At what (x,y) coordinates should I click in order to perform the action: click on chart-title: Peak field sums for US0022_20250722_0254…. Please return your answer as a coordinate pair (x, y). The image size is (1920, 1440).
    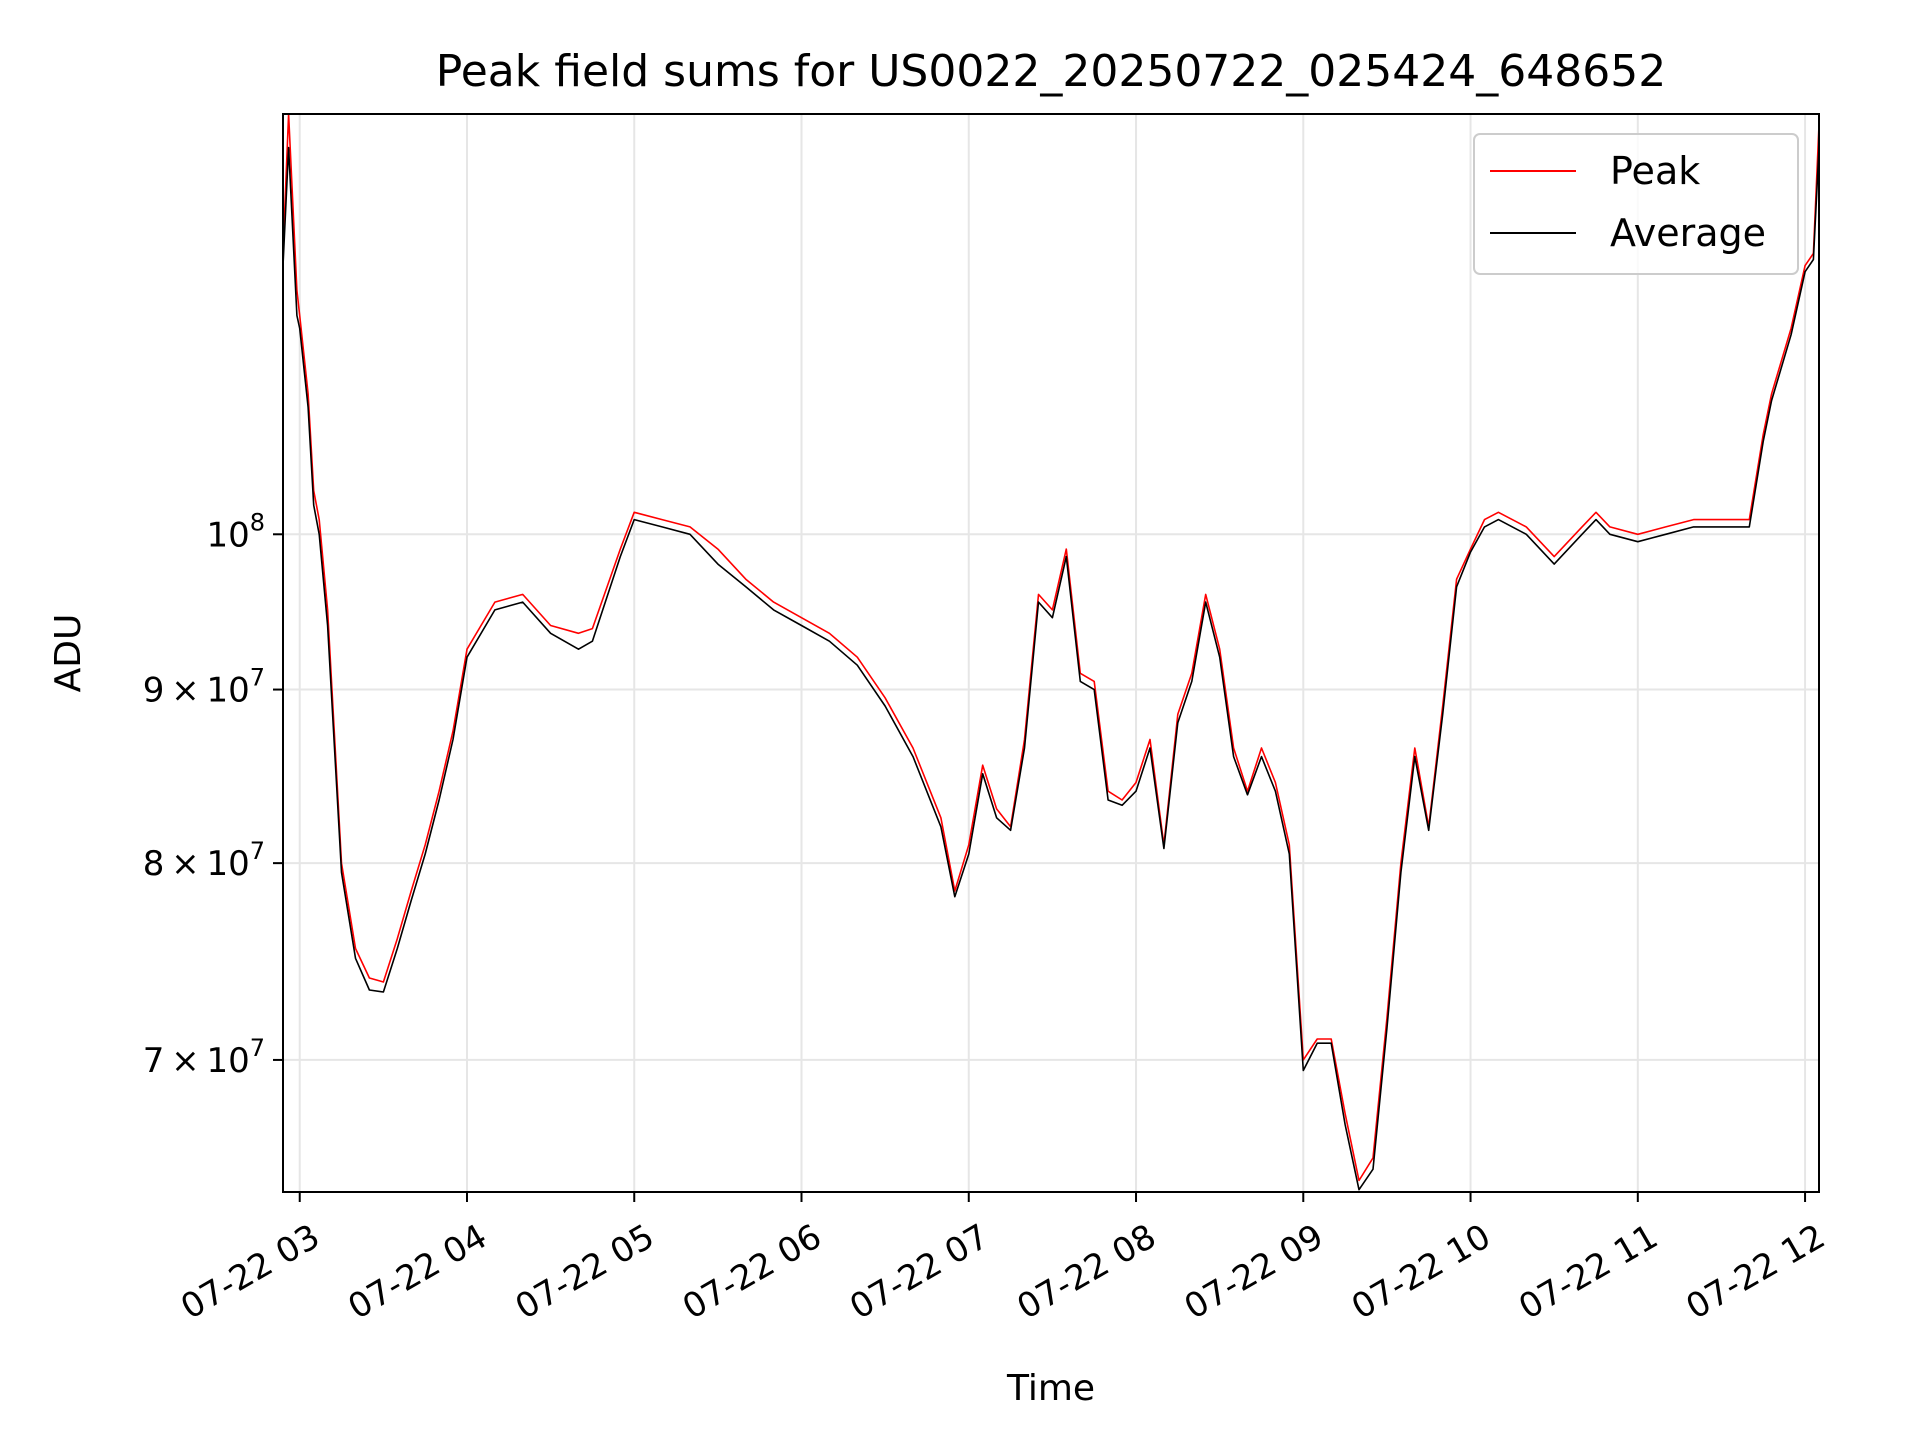
    Looking at the image, I should click on (1051, 71).